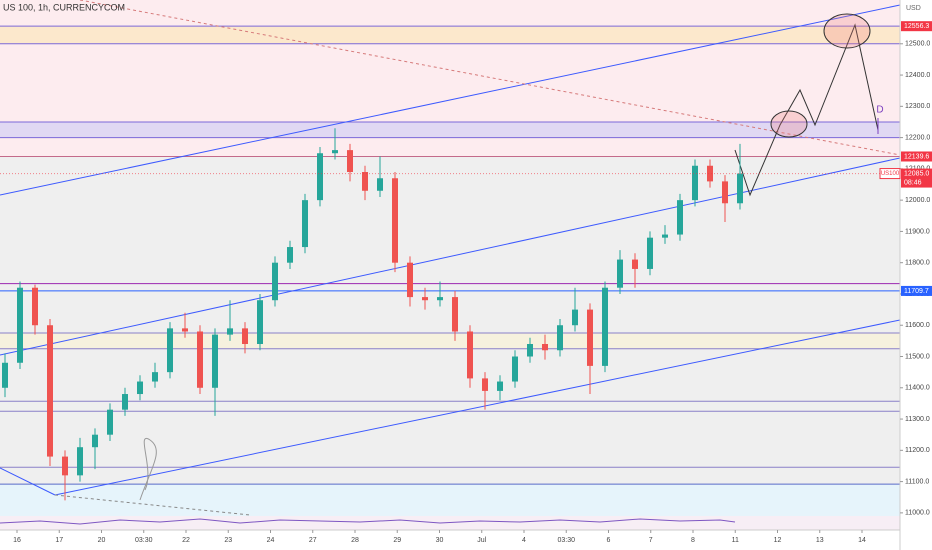 Image resolution: width=932 pixels, height=550 pixels. I want to click on last-price-countdown: 08:46, so click(913, 182).